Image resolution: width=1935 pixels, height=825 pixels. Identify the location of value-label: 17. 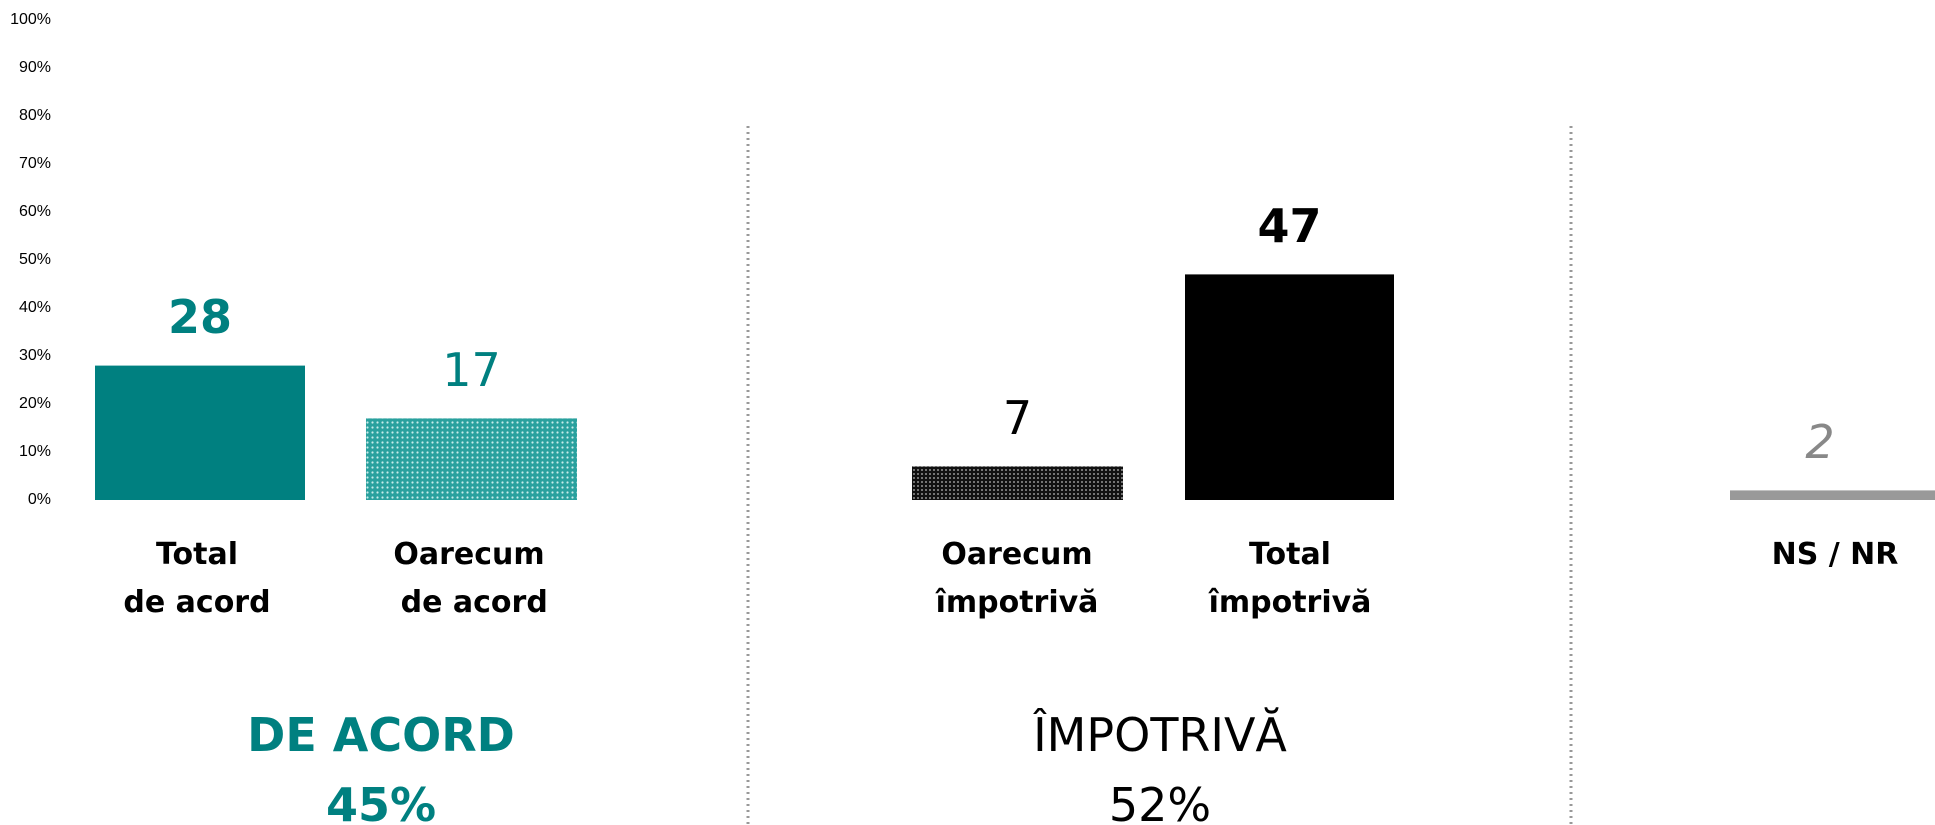
(471, 370).